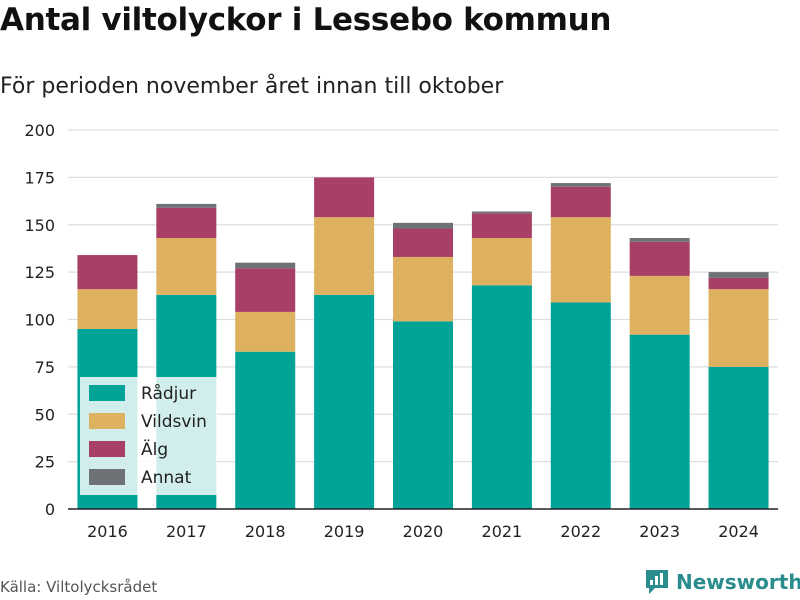 The height and width of the screenshot is (600, 800). What do you see at coordinates (174, 422) in the screenshot?
I see `legend-label: Vildsvin` at bounding box center [174, 422].